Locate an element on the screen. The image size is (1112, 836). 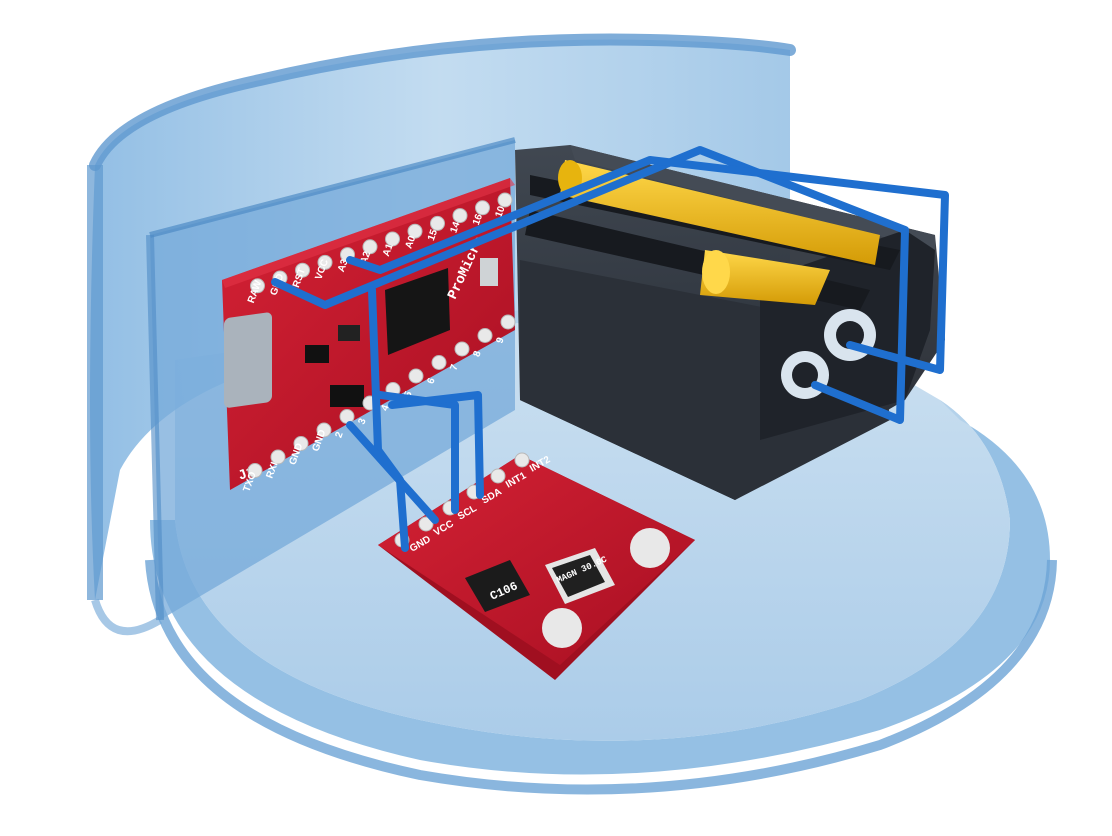
wire-scl-sensor is located at coordinates (417, 452).